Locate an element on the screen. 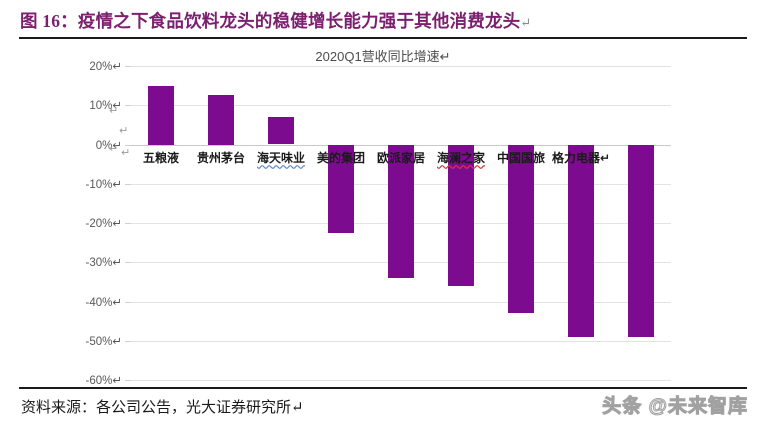 The image size is (766, 425). y-axis-label: -20%↵ is located at coordinates (103, 224).